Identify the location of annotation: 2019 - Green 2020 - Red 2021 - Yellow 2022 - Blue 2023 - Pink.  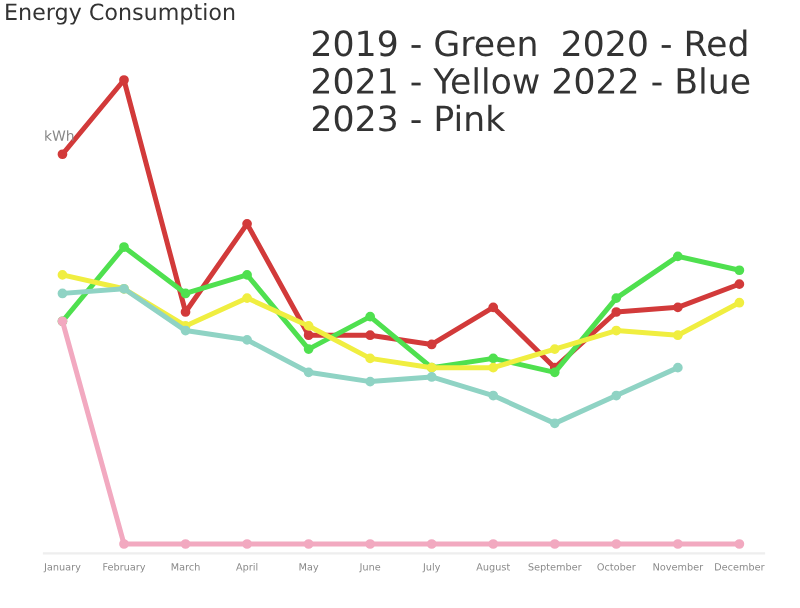
(531, 80).